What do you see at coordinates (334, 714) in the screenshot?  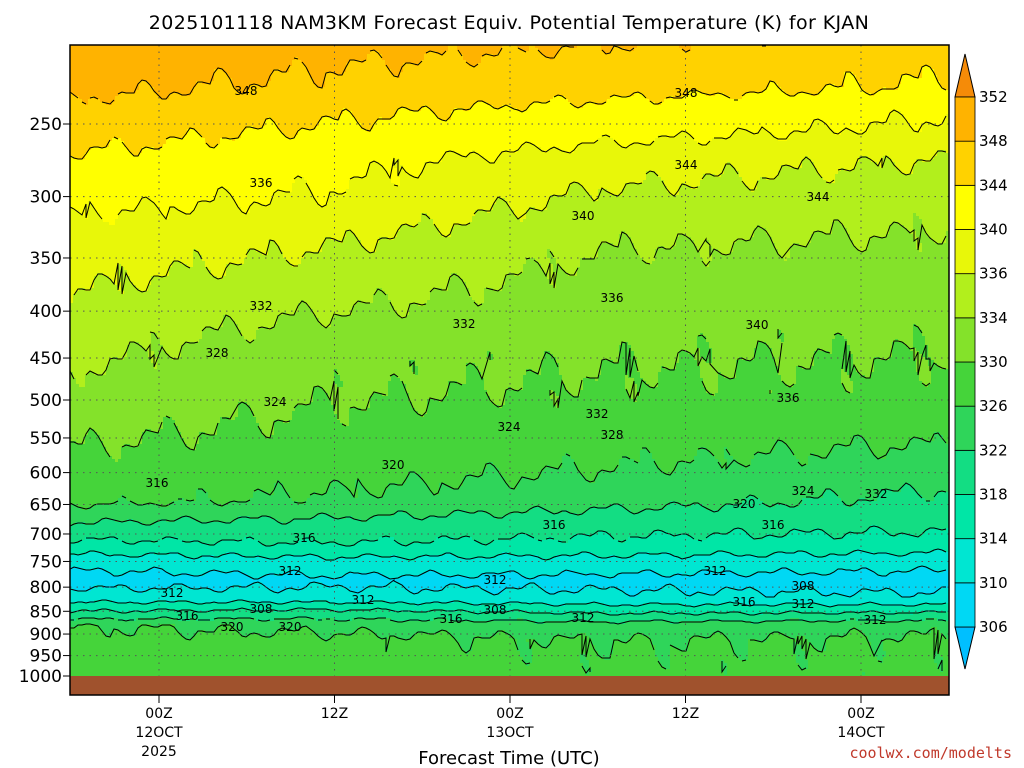 I see `x-tick-label: 12Z` at bounding box center [334, 714].